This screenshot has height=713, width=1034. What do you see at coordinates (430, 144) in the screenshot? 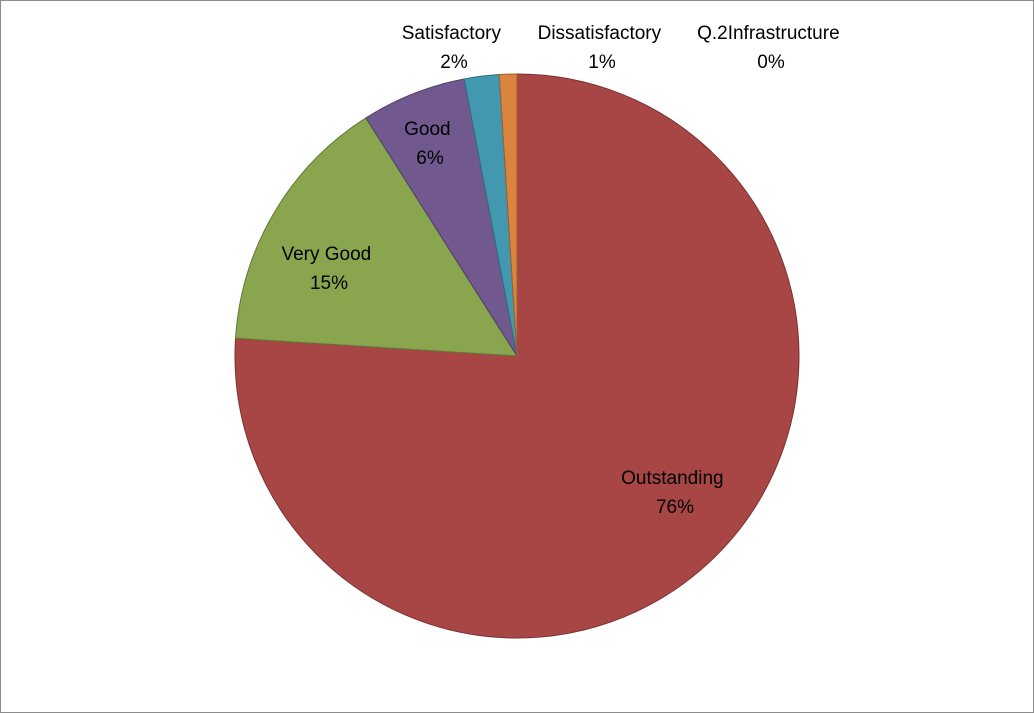
I see `slice-label-good: Good 6%` at bounding box center [430, 144].